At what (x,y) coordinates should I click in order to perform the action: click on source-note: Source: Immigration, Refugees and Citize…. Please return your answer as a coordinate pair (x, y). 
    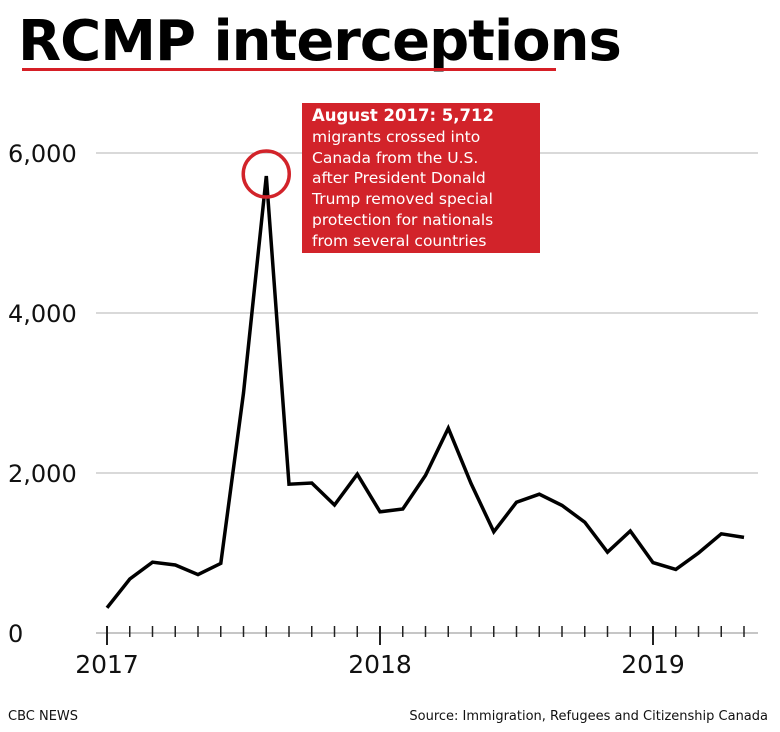
    Looking at the image, I should click on (588, 716).